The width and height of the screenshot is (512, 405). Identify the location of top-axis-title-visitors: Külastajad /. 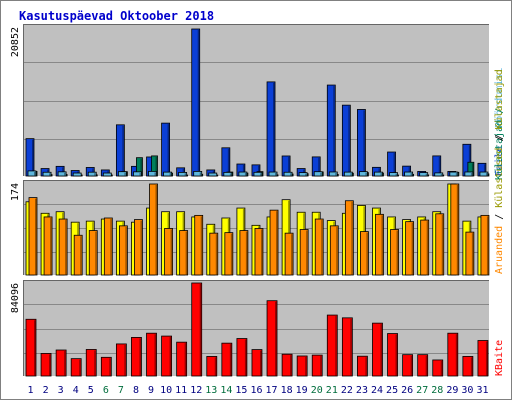
(499, 144).